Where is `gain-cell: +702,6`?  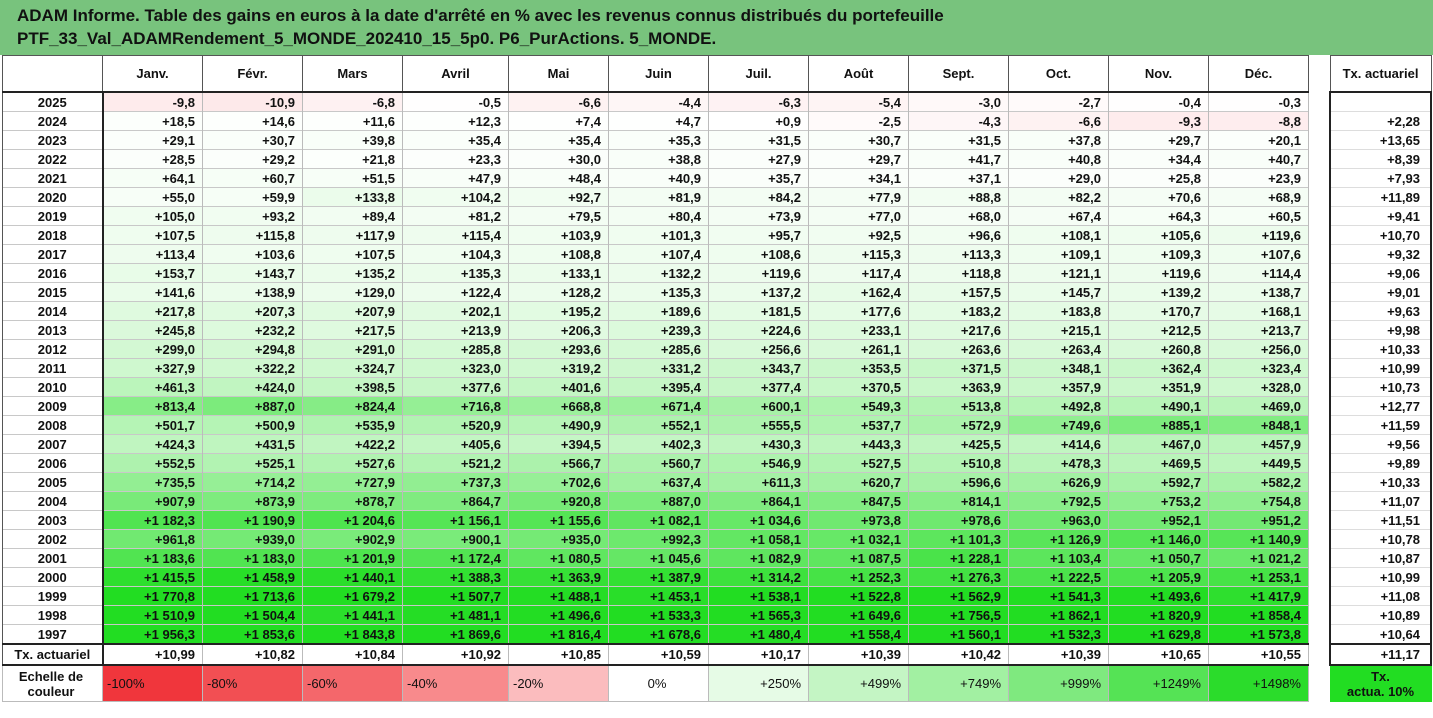
gain-cell: +702,6 is located at coordinates (558, 482).